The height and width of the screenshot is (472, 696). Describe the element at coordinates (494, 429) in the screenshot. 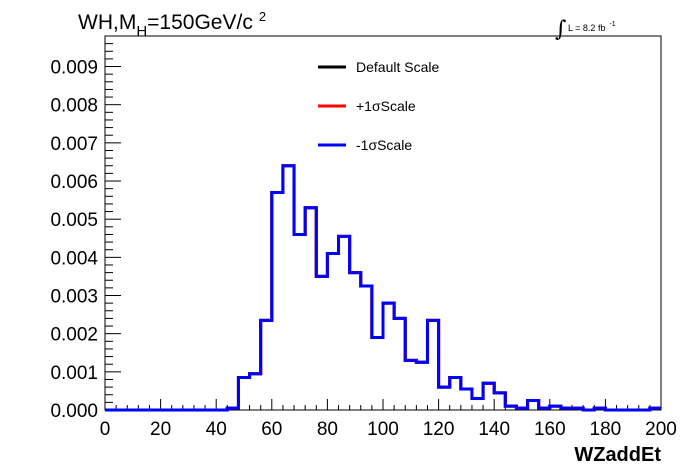

I see `x-tick-label: 140` at that location.